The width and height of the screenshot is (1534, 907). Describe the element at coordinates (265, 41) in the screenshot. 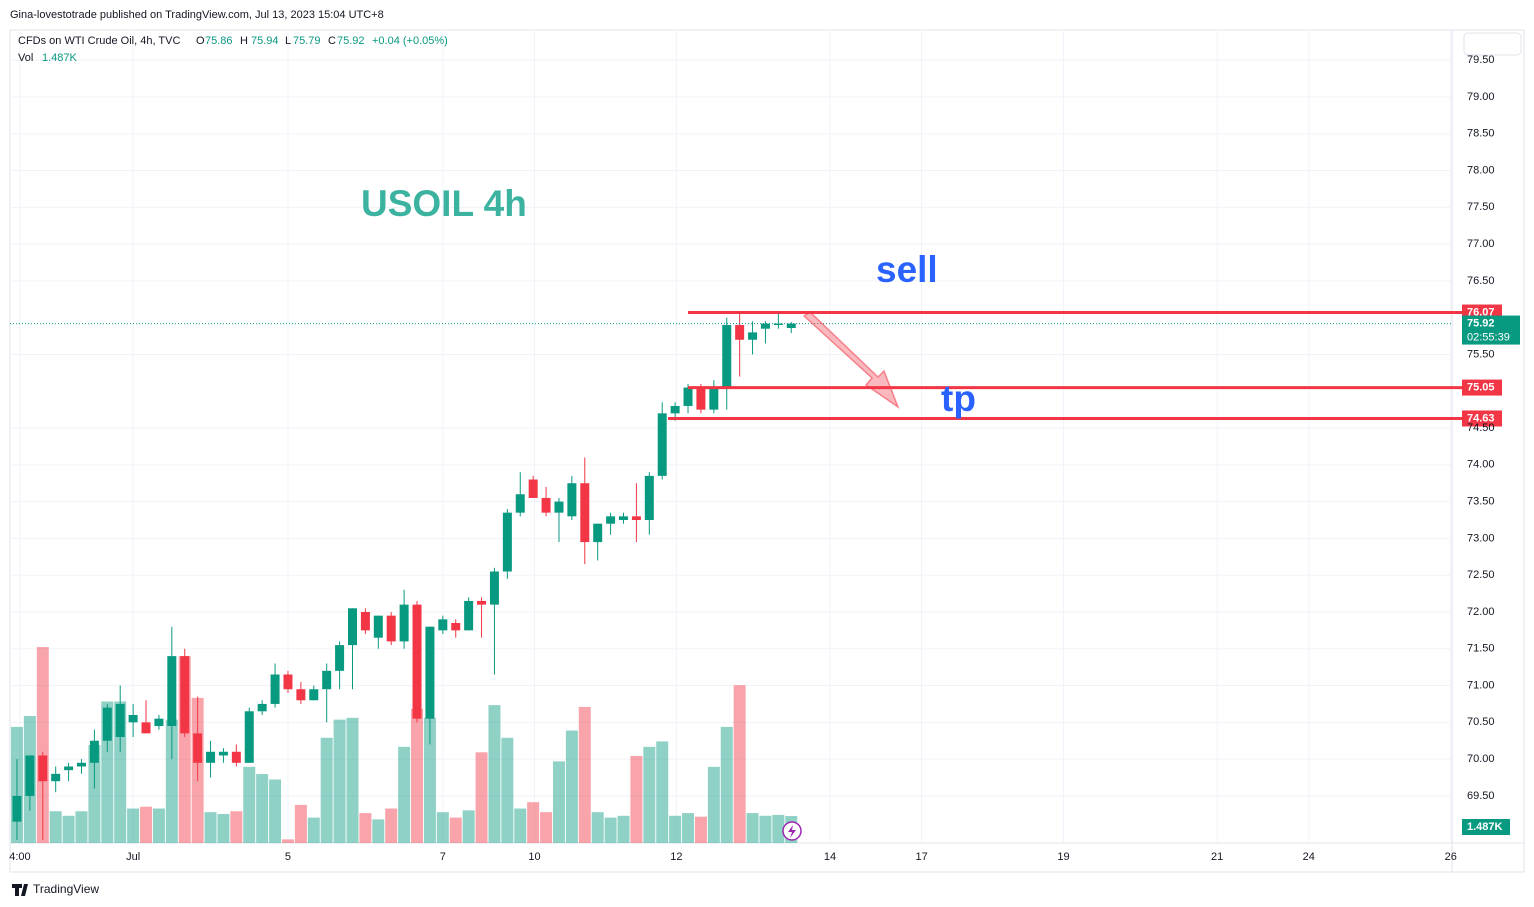

I see `ohlc-value: 75.94` at that location.